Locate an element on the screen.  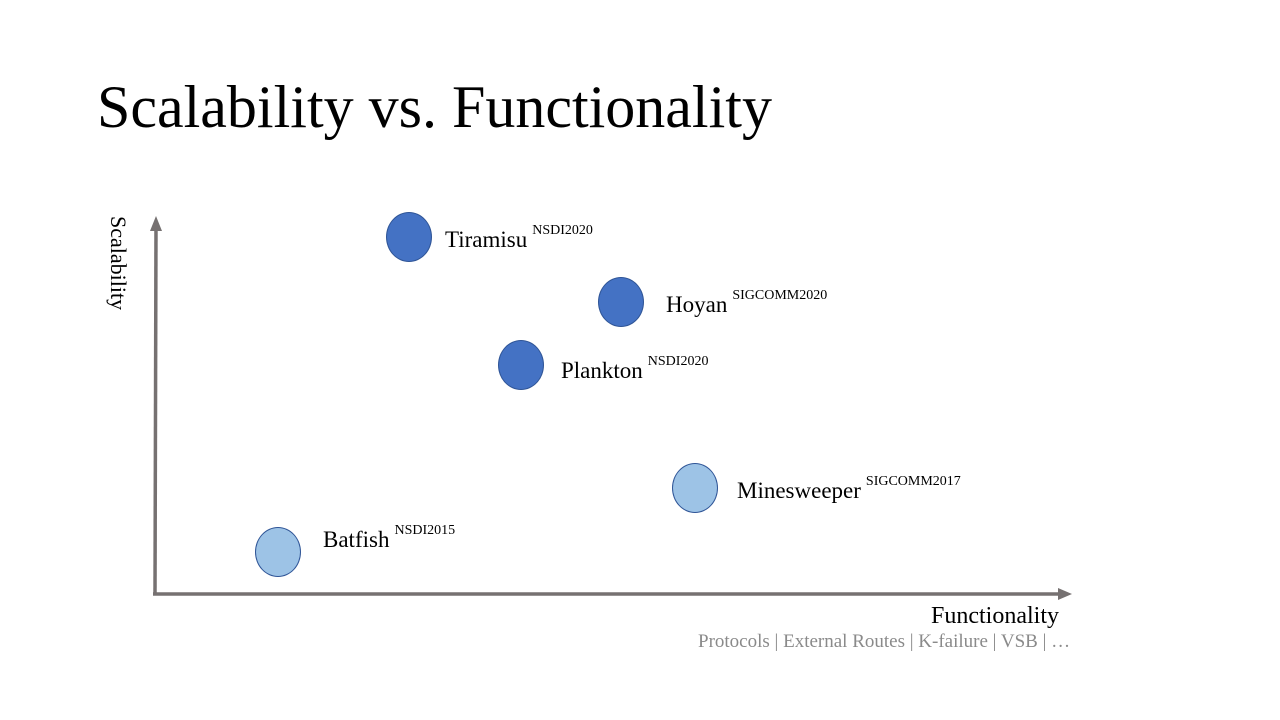
system-name: Plankton is located at coordinates (602, 370).